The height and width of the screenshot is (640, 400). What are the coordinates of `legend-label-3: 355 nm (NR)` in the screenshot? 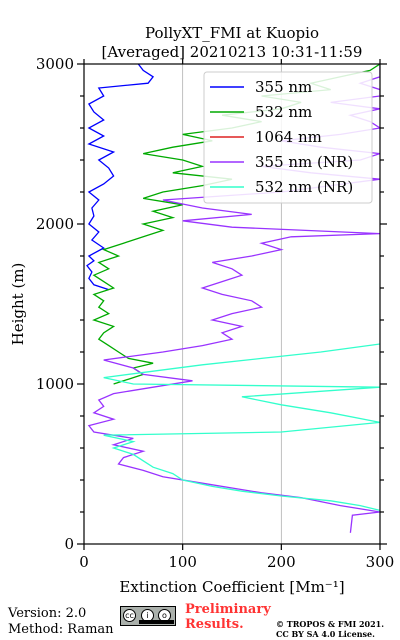 It's located at (304, 162).